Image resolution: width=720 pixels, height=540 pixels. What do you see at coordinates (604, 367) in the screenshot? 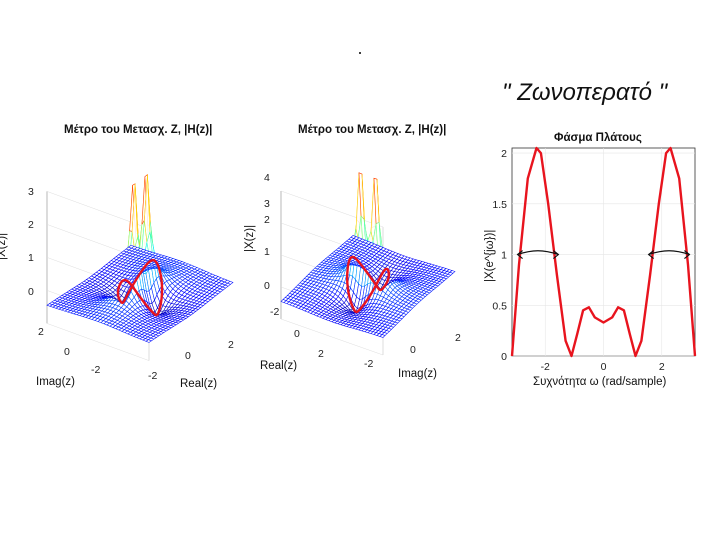
I see `spectrum-xtick-label: 0` at bounding box center [604, 367].